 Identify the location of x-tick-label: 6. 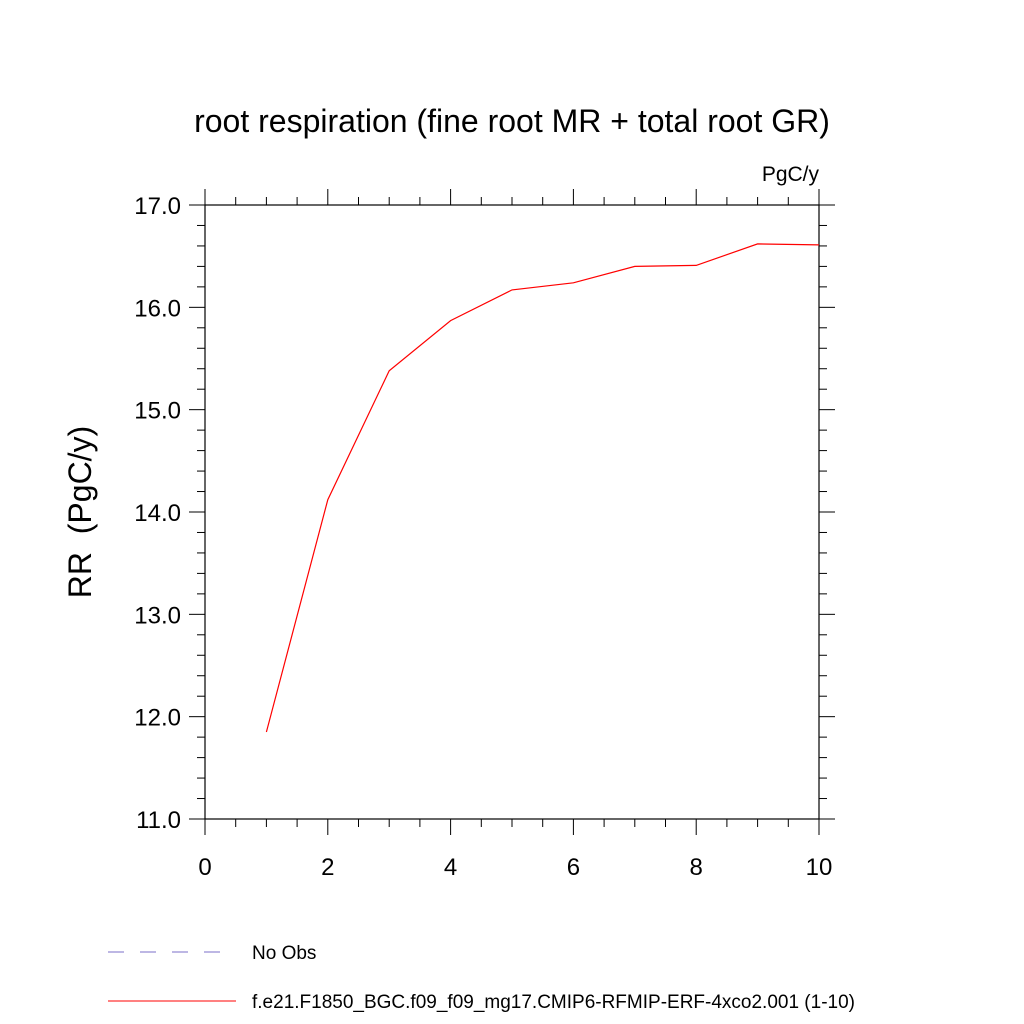
(573, 867).